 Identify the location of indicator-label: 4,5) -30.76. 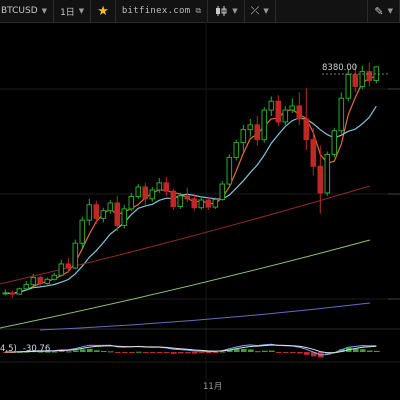
(25, 349).